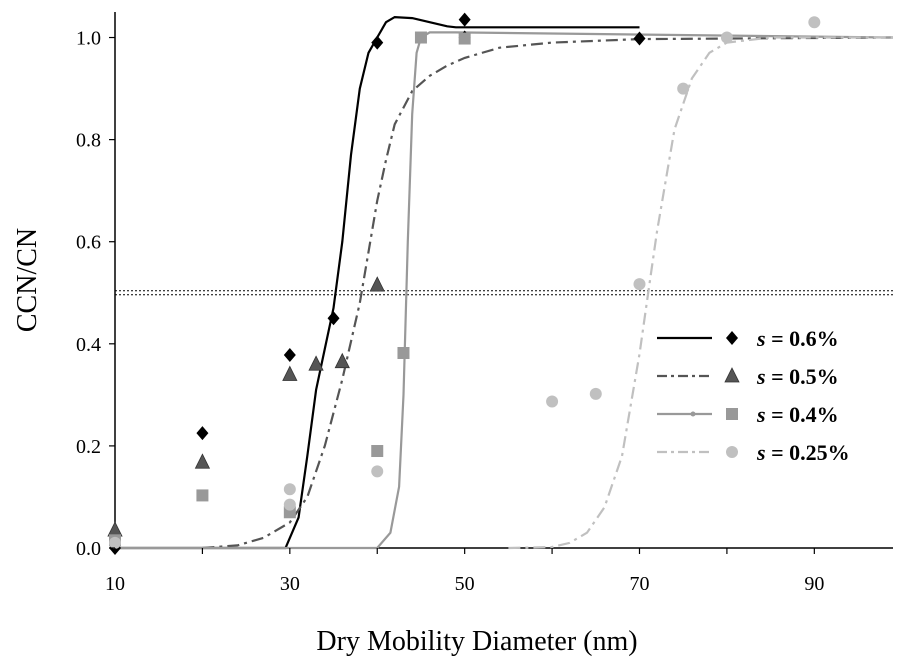 Image resolution: width=897 pixels, height=662 pixels. Describe the element at coordinates (465, 584) in the screenshot. I see `x-tick-label: 50` at that location.